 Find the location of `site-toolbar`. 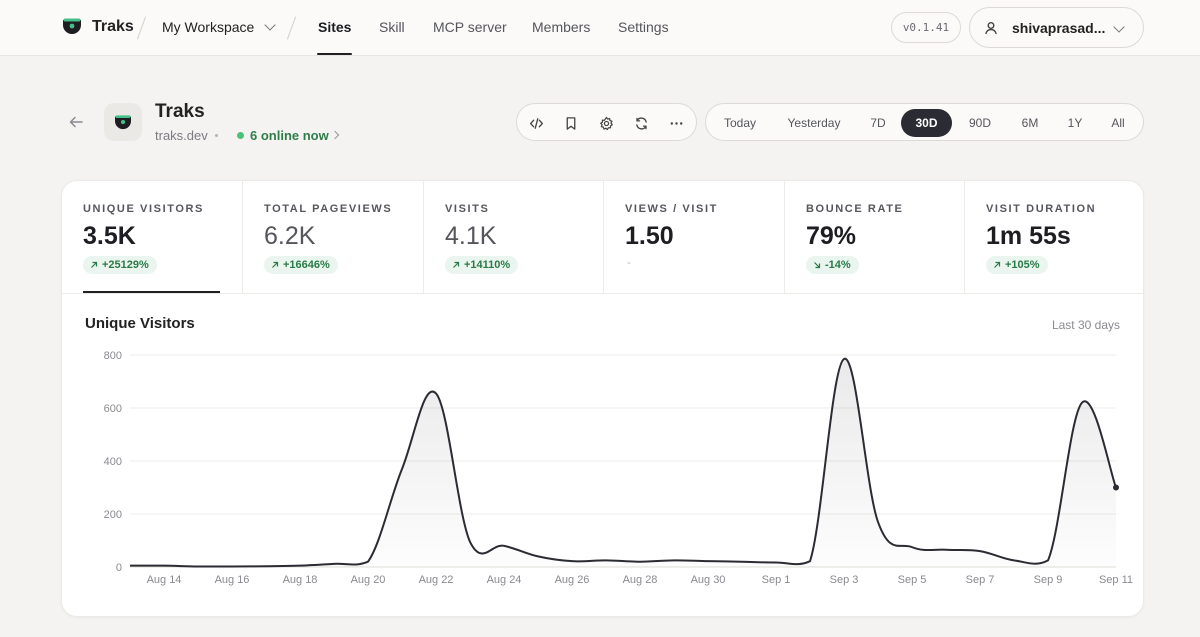

site-toolbar is located at coordinates (606, 122).